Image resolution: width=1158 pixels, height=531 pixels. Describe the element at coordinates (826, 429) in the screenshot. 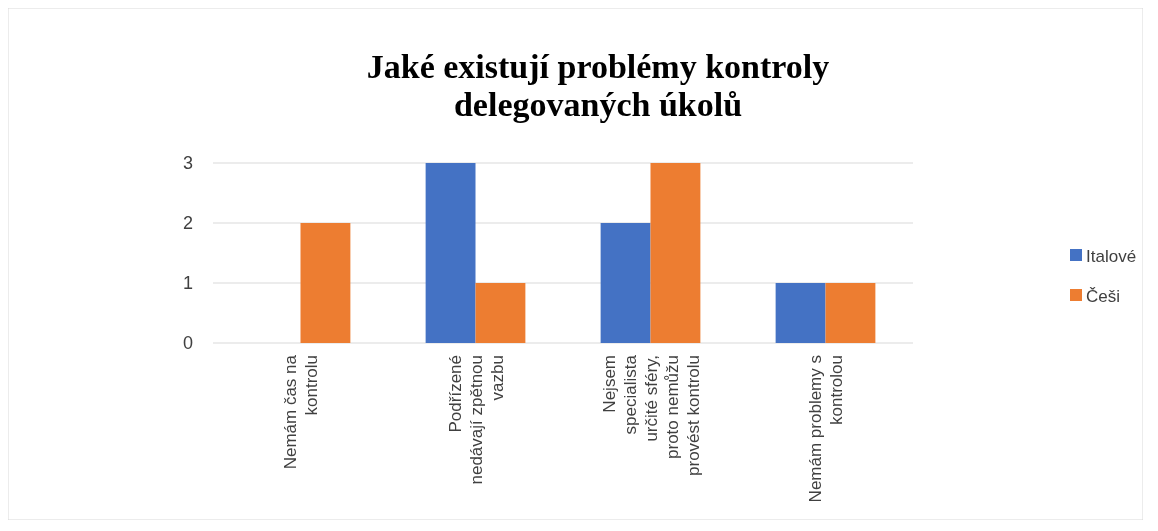

I see `x-tick-label: Nemám problemy s kontrolou` at that location.